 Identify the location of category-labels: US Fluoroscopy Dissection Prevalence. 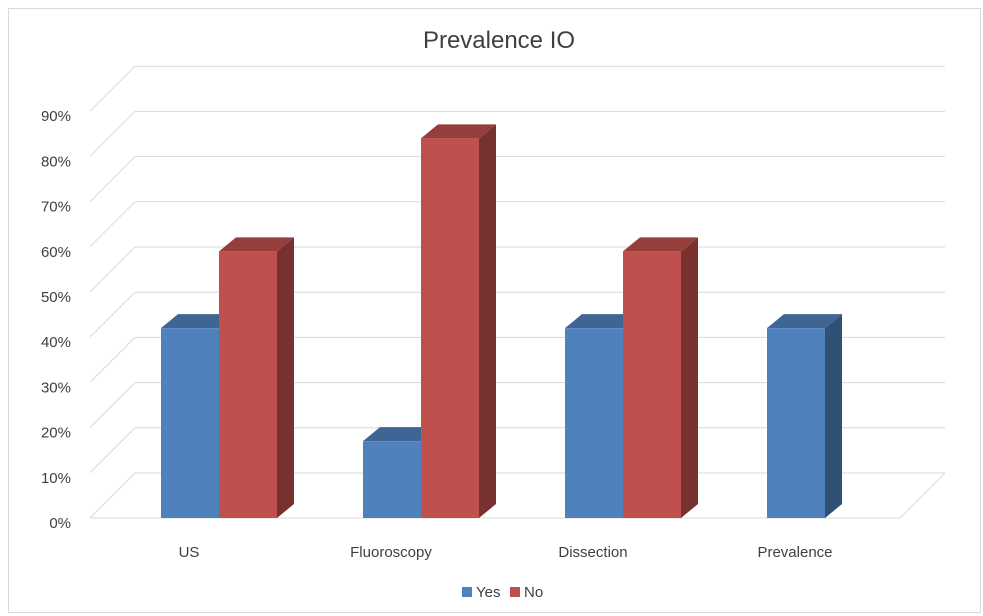
(506, 552).